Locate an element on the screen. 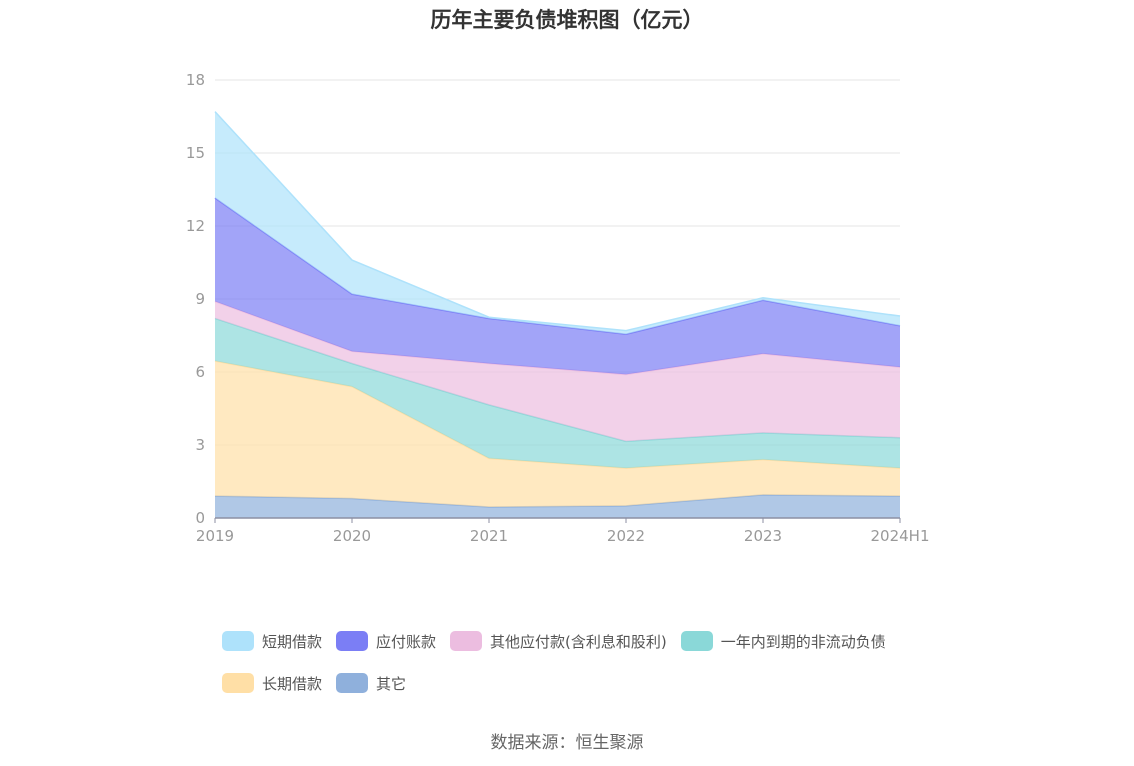 Image resolution: width=1134 pixels, height=766 pixels. legend-label: 其他应付款(含利息和股利) is located at coordinates (578, 641).